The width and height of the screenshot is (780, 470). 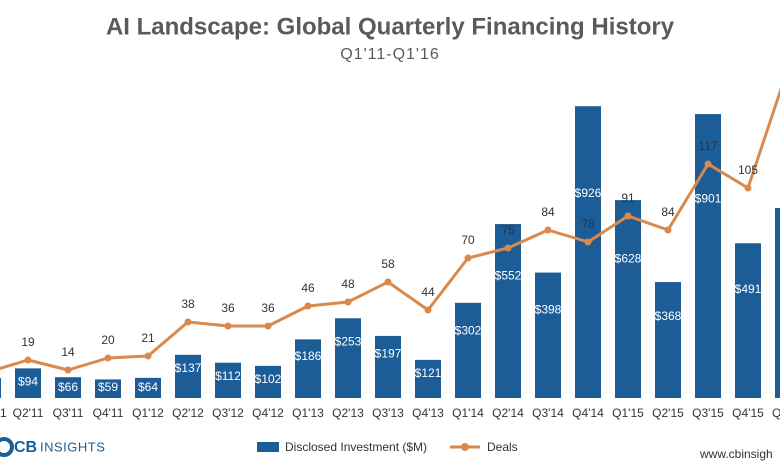 I want to click on x-tick-label: Q3'14, so click(x=548, y=413).